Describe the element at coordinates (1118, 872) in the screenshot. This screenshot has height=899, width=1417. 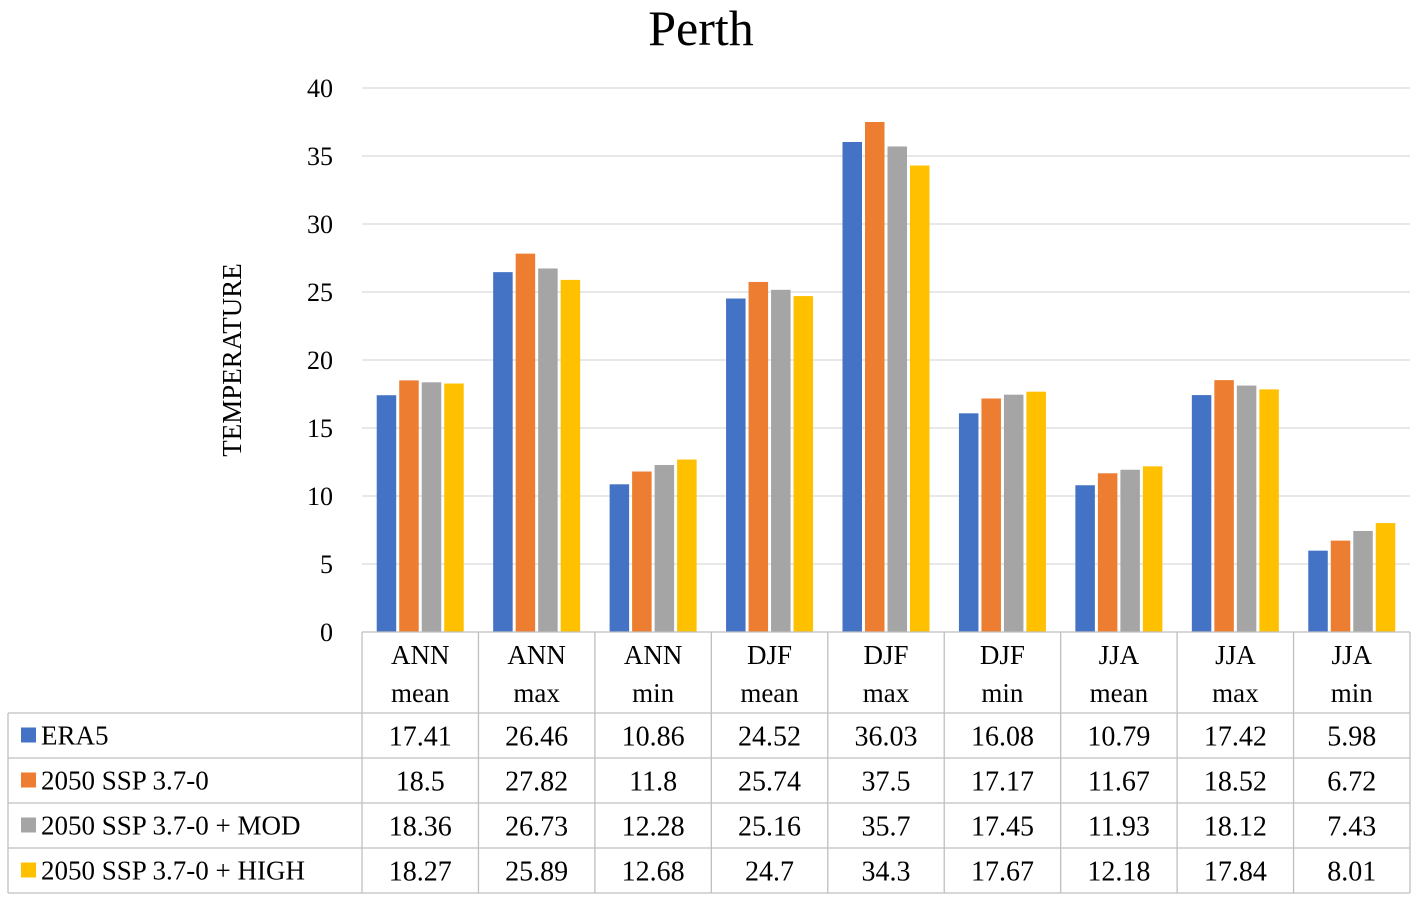
I see `data-value-label: 12.18` at that location.